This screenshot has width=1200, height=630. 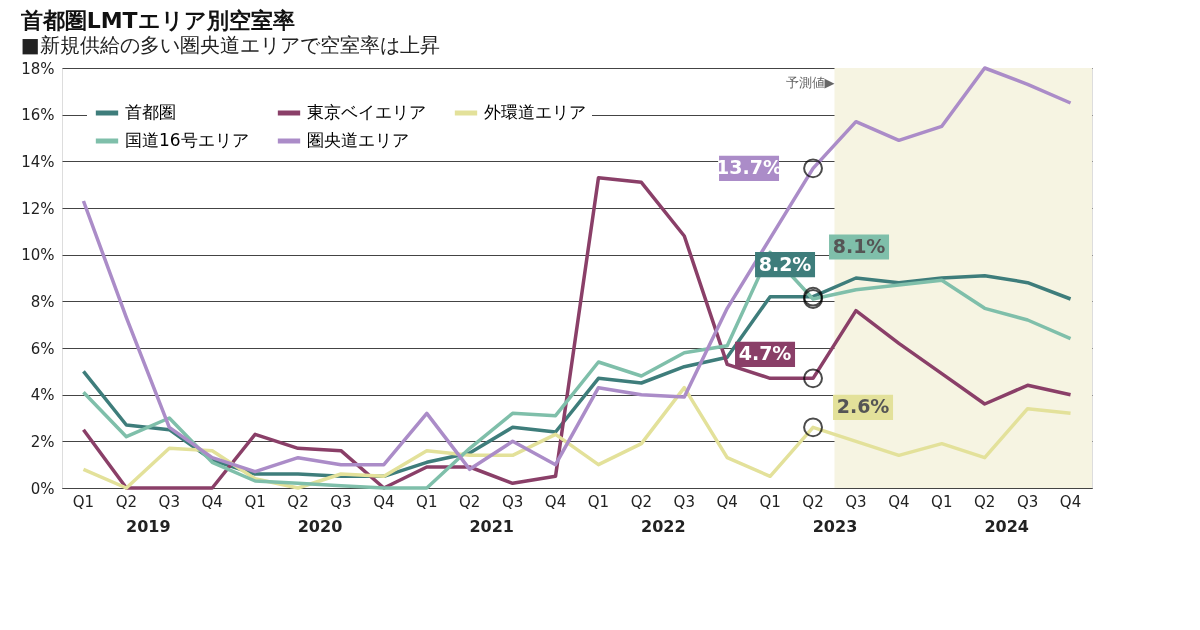 I want to click on y-tick-label: 0%, so click(x=42, y=488).